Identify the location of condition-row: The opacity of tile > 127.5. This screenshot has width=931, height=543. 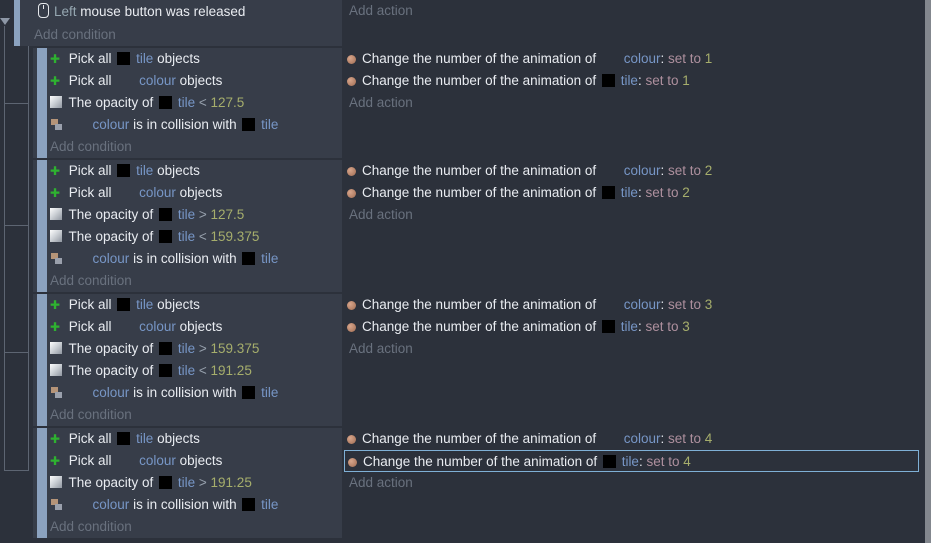
(187, 215).